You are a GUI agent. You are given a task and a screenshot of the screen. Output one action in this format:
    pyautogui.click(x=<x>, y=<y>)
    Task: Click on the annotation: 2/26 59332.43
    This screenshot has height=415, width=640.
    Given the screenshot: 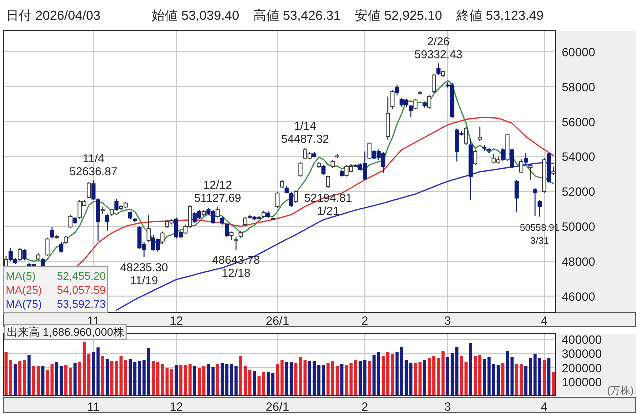 What is the action you would take?
    pyautogui.click(x=438, y=49)
    